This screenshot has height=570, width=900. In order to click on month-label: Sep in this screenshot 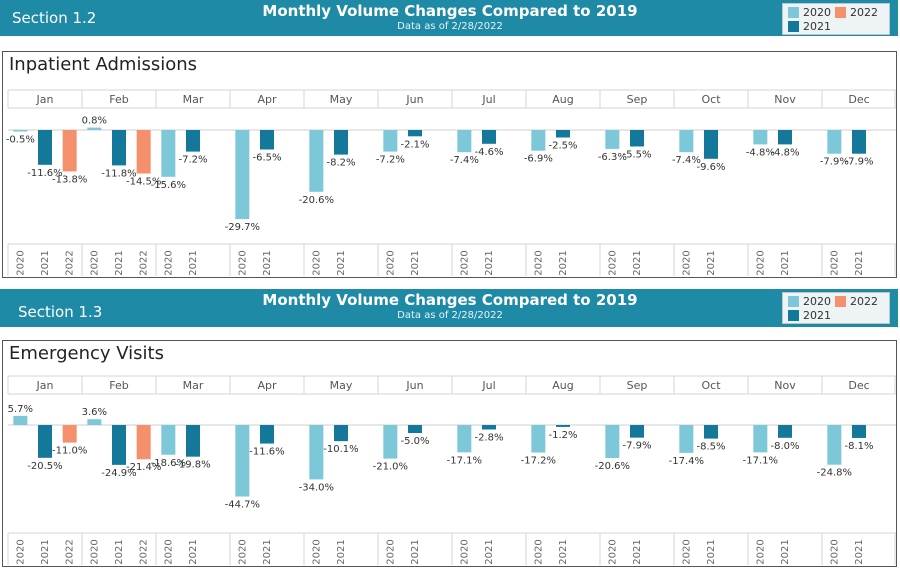, I will do `click(637, 385)`.